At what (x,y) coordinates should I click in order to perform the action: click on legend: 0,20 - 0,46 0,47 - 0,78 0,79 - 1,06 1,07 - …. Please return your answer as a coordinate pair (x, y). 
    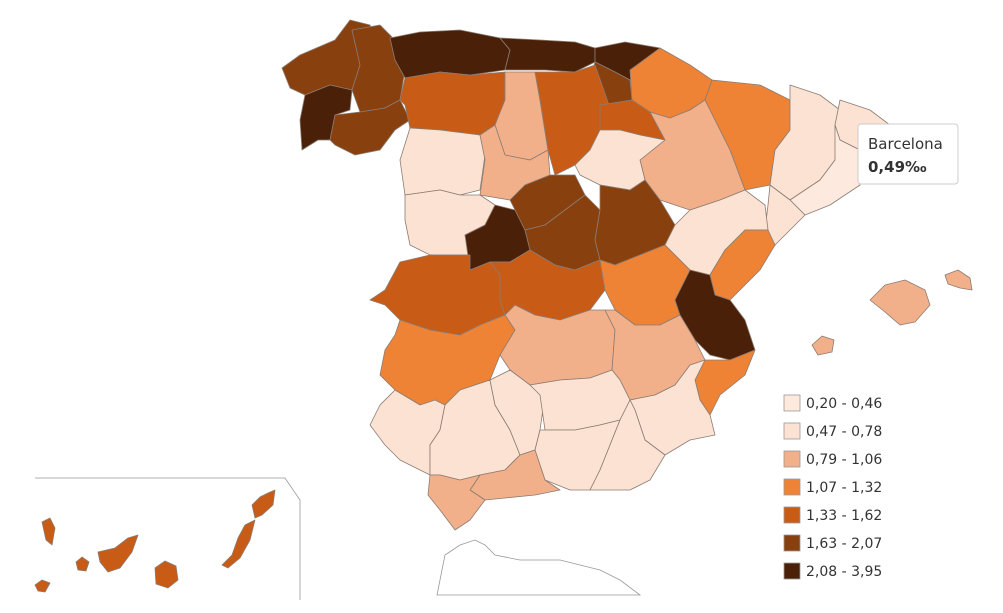
    Looking at the image, I should click on (832, 487).